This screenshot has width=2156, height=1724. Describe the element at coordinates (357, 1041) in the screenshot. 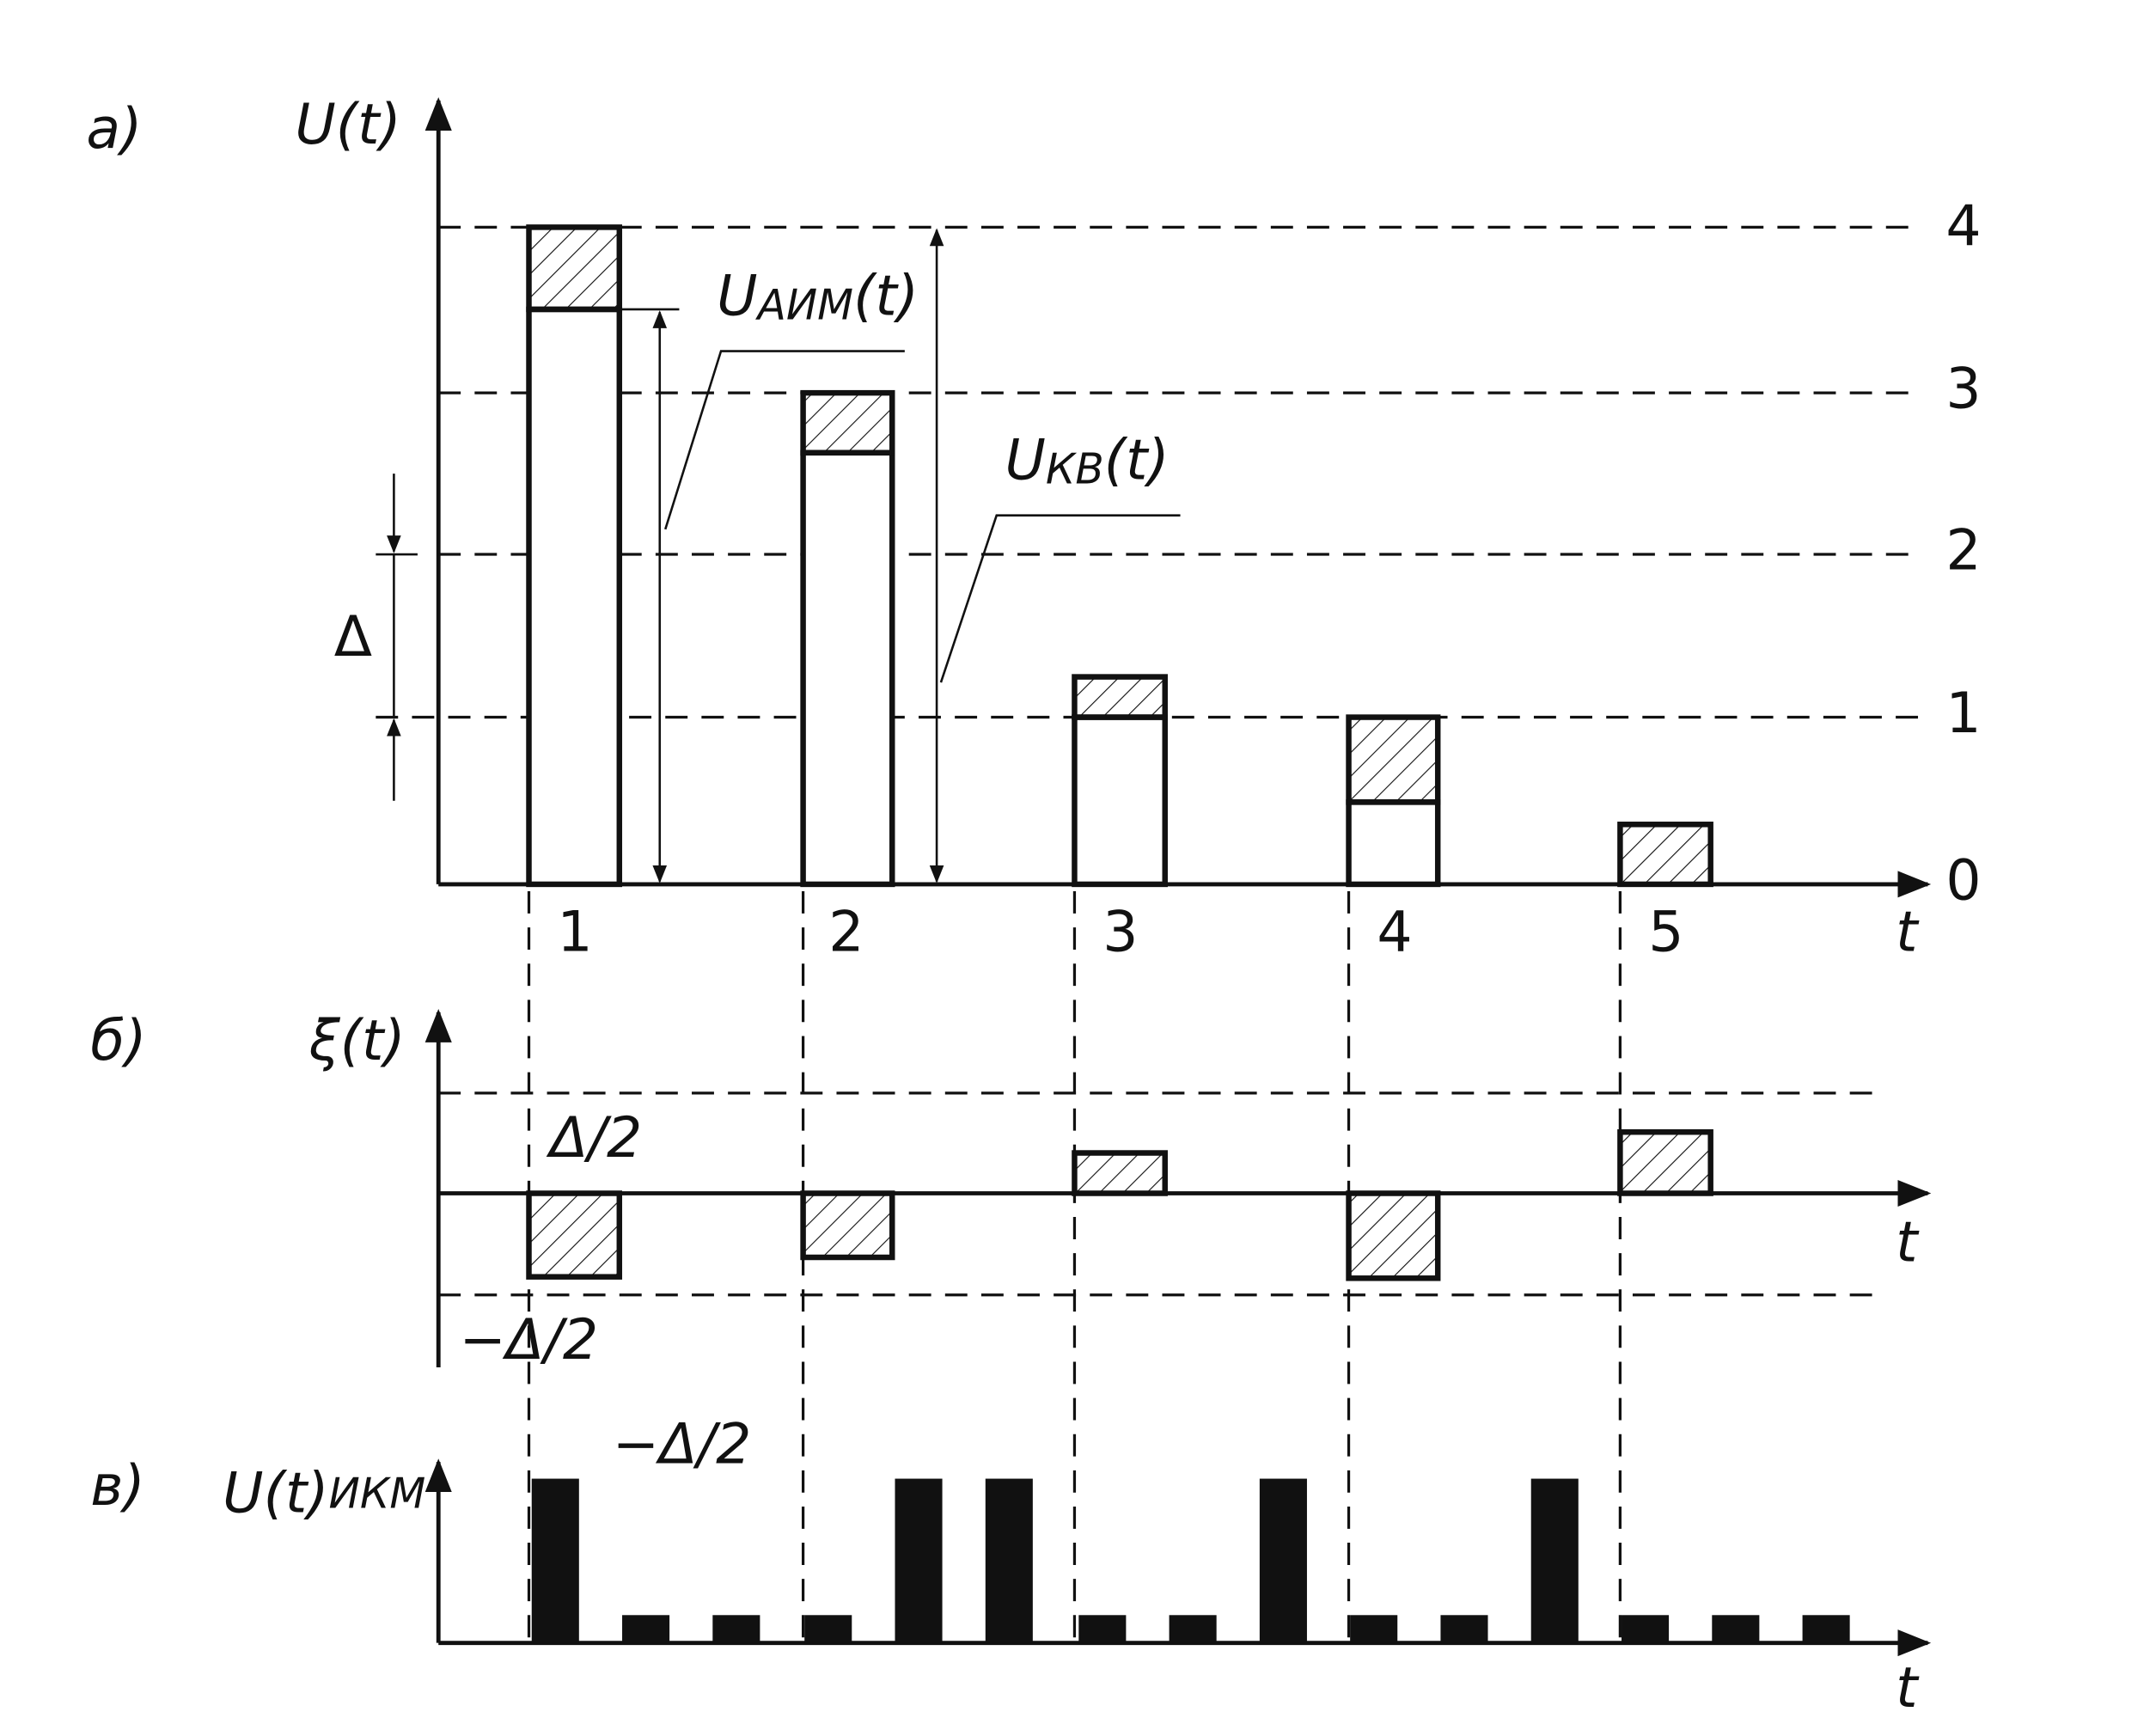

I see `axis-label: ξ(t)` at that location.